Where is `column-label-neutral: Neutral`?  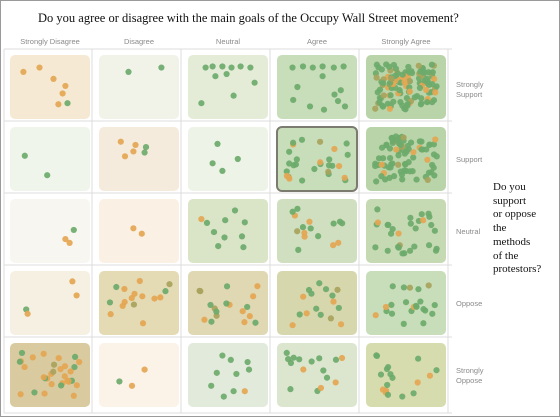 column-label-neutral: Neutral is located at coordinates (228, 41).